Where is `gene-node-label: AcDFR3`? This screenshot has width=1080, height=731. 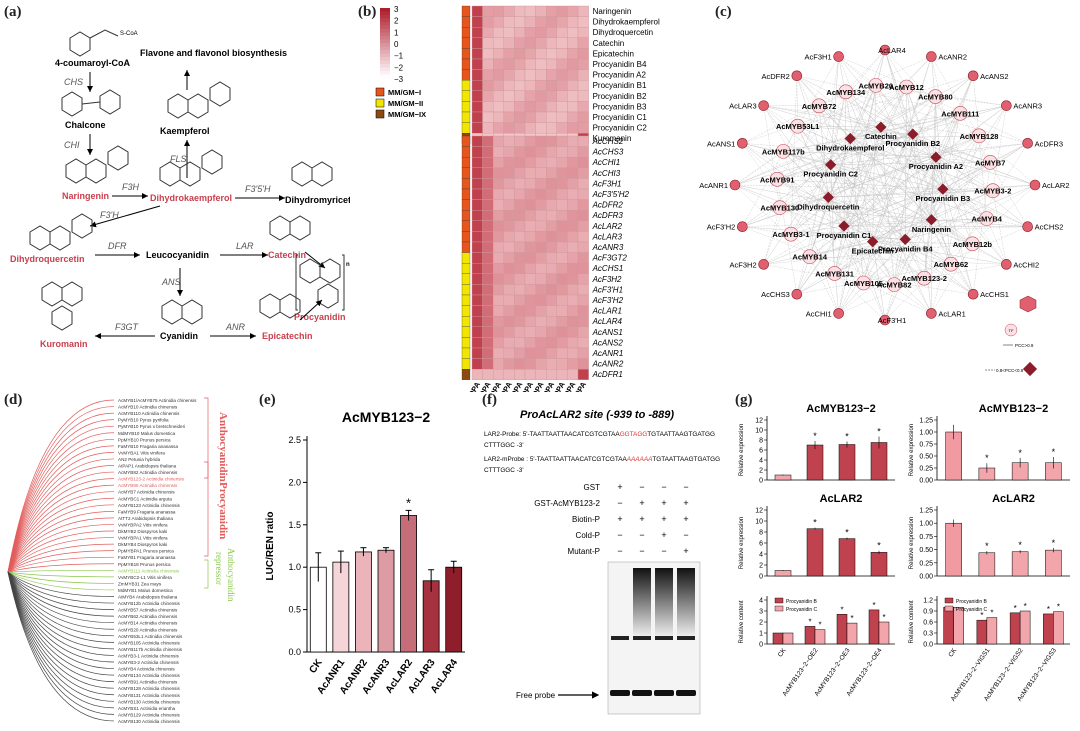
gene-node-label: AcDFR3 is located at coordinates (1049, 143).